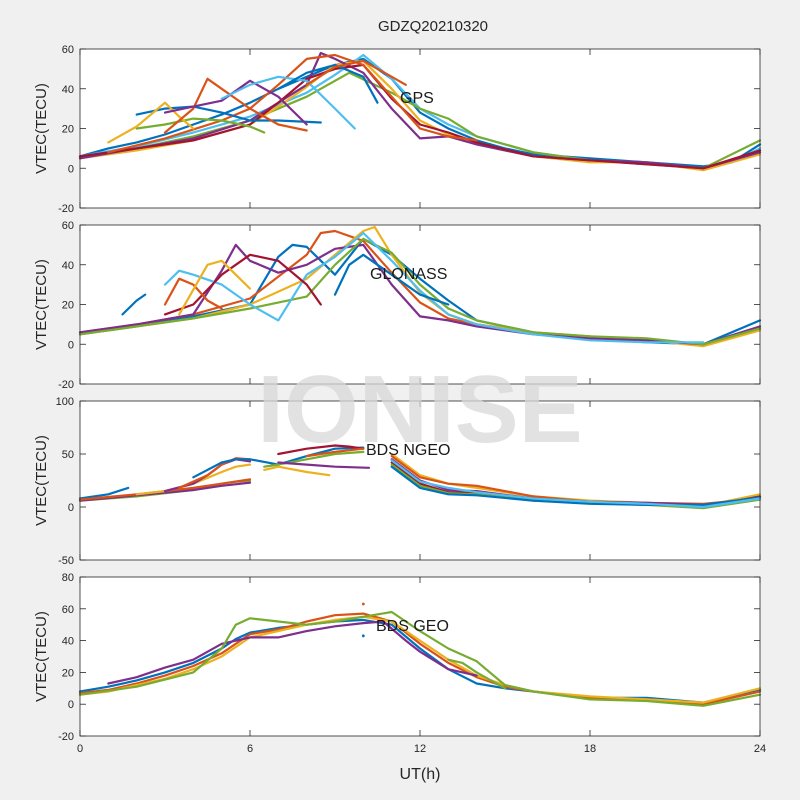 The height and width of the screenshot is (800, 800). Describe the element at coordinates (408, 274) in the screenshot. I see `series-group-label: GLONASS` at that location.